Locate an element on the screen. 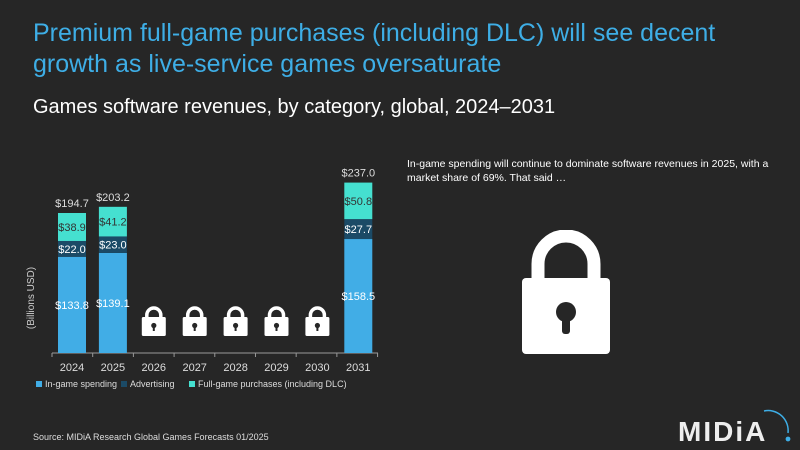 Image resolution: width=800 pixels, height=450 pixels. midia-logo: MIDiA is located at coordinates (736, 427).